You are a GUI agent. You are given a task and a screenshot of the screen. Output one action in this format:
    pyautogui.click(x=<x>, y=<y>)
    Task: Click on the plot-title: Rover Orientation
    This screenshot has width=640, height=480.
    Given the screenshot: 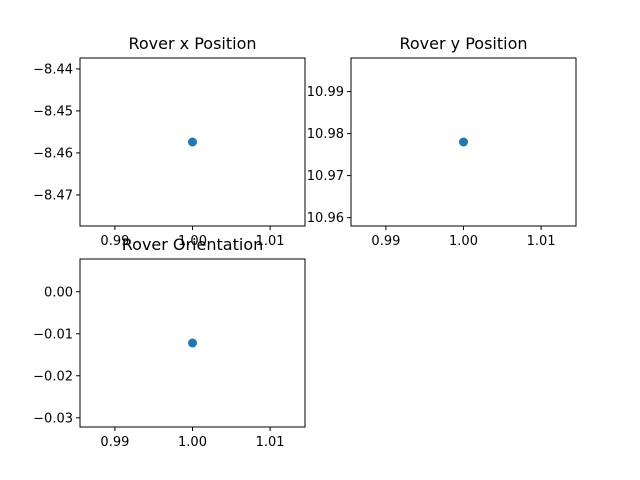 What is the action you would take?
    pyautogui.click(x=193, y=244)
    